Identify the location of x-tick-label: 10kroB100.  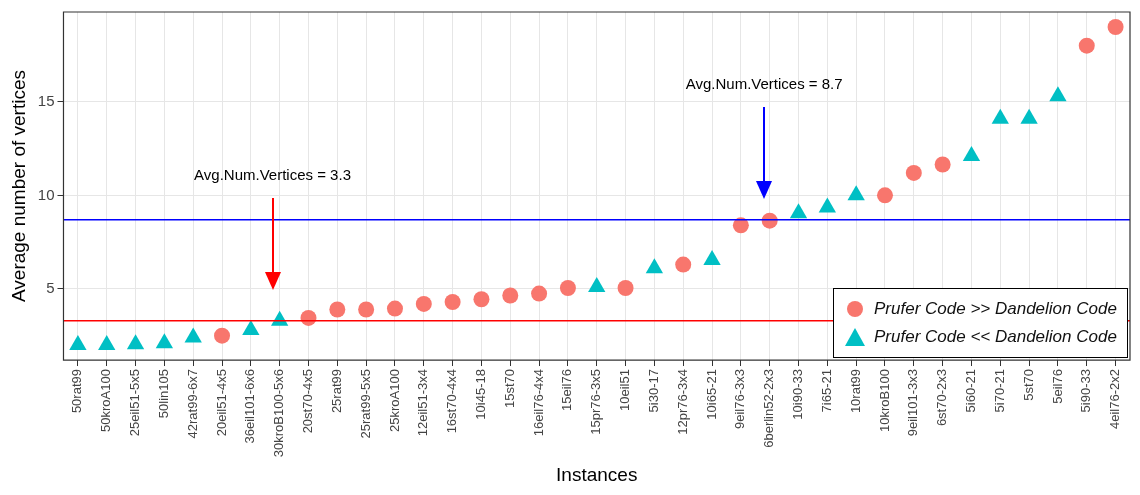
(884, 400).